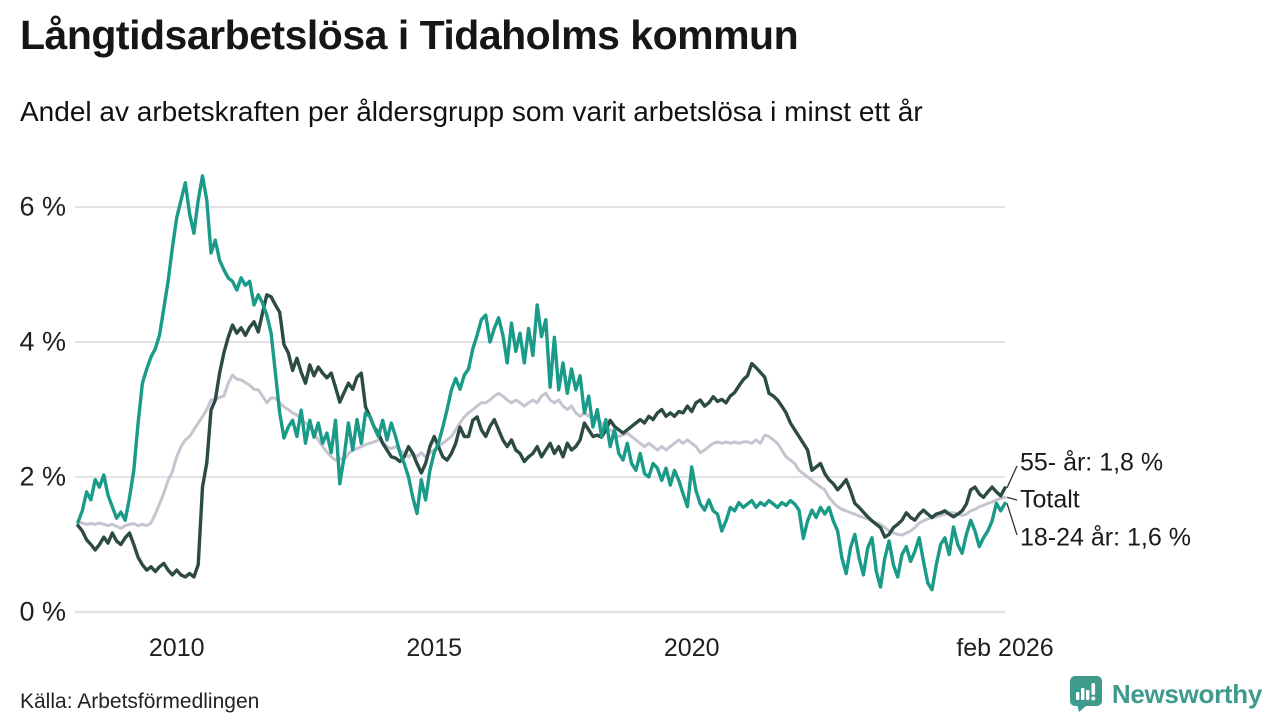 The image size is (1280, 720). What do you see at coordinates (42, 476) in the screenshot?
I see `y-axis-tick-2: 2 %` at bounding box center [42, 476].